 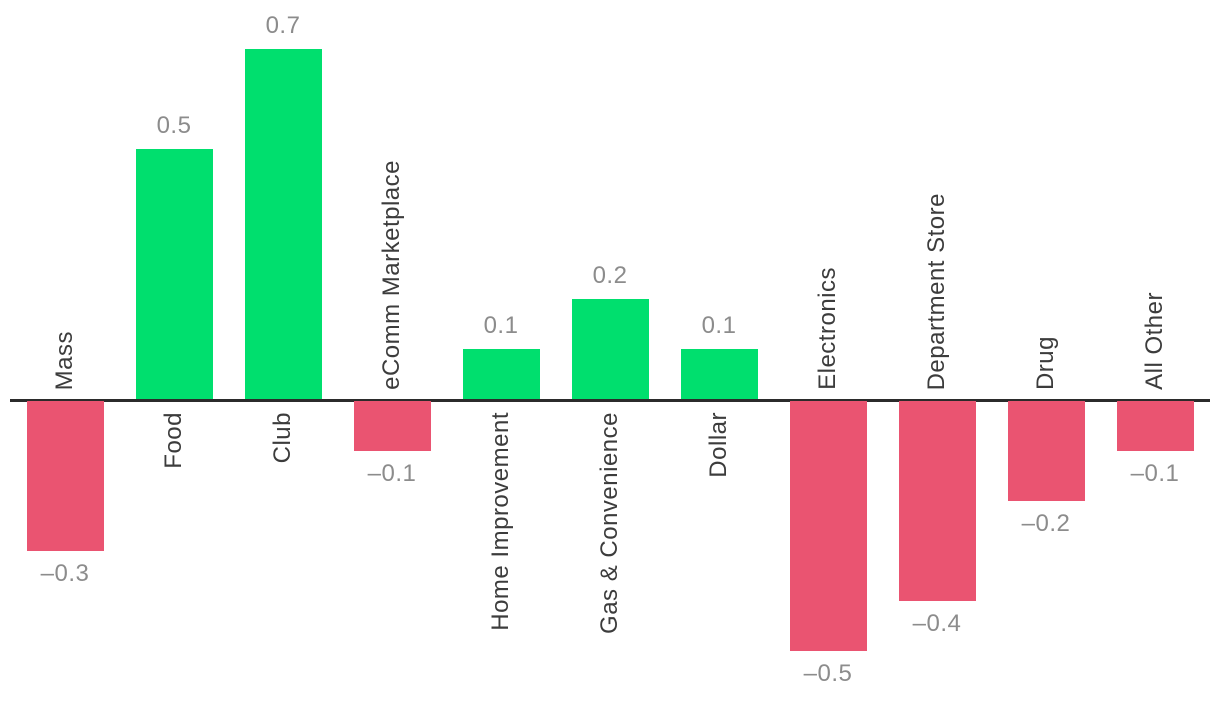 What do you see at coordinates (283, 25) in the screenshot?
I see `value-label-club: 0.7` at bounding box center [283, 25].